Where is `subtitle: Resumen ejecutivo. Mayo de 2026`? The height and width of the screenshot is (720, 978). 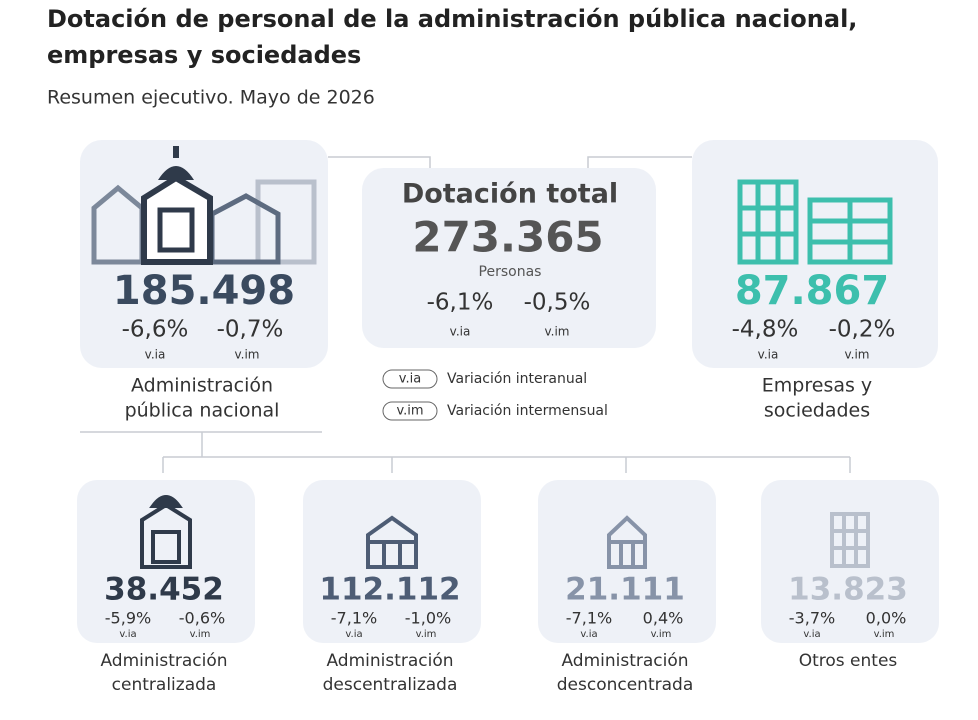
subtitle: Resumen ejecutivo. Mayo de 2026 is located at coordinates (211, 98).